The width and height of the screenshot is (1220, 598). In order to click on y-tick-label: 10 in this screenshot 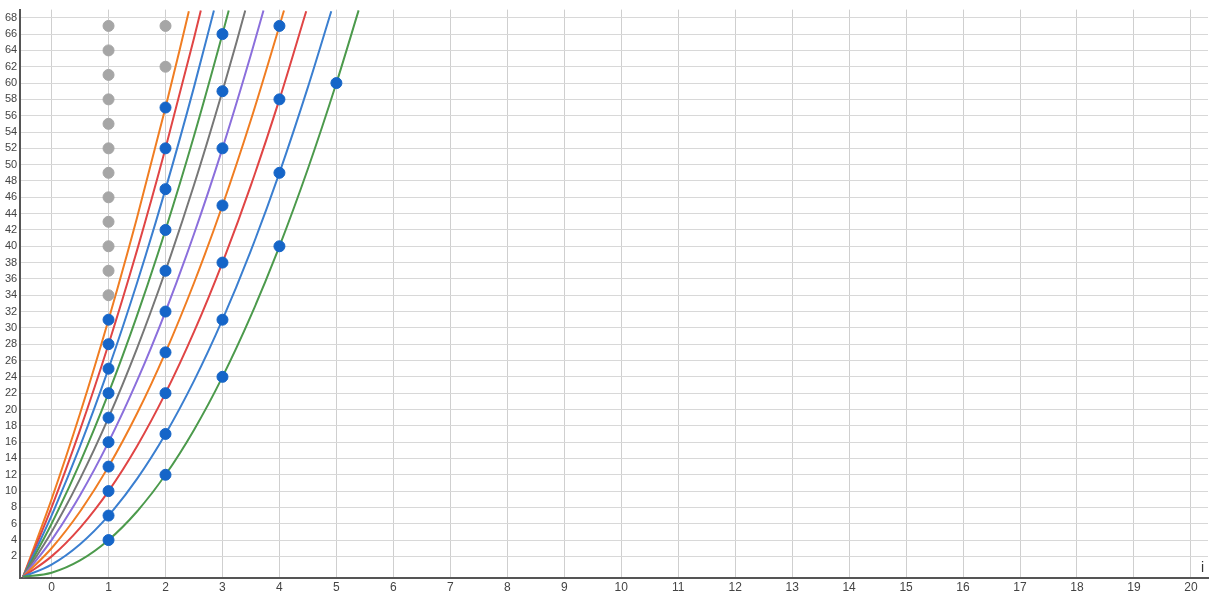, I will do `click(11, 490)`.